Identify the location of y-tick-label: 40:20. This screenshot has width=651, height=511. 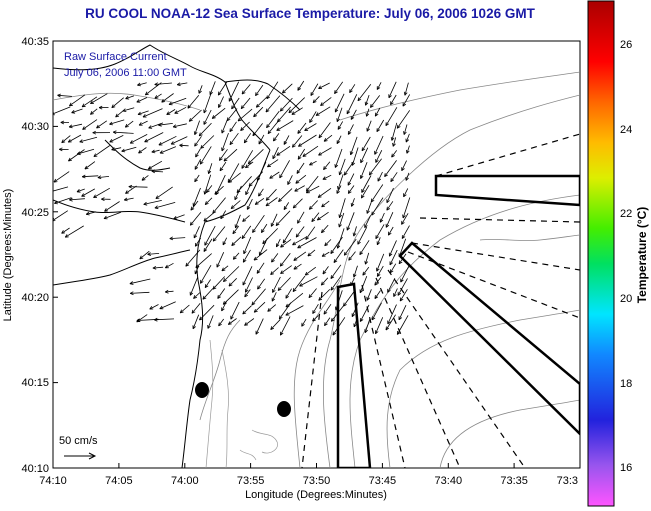
(35, 298).